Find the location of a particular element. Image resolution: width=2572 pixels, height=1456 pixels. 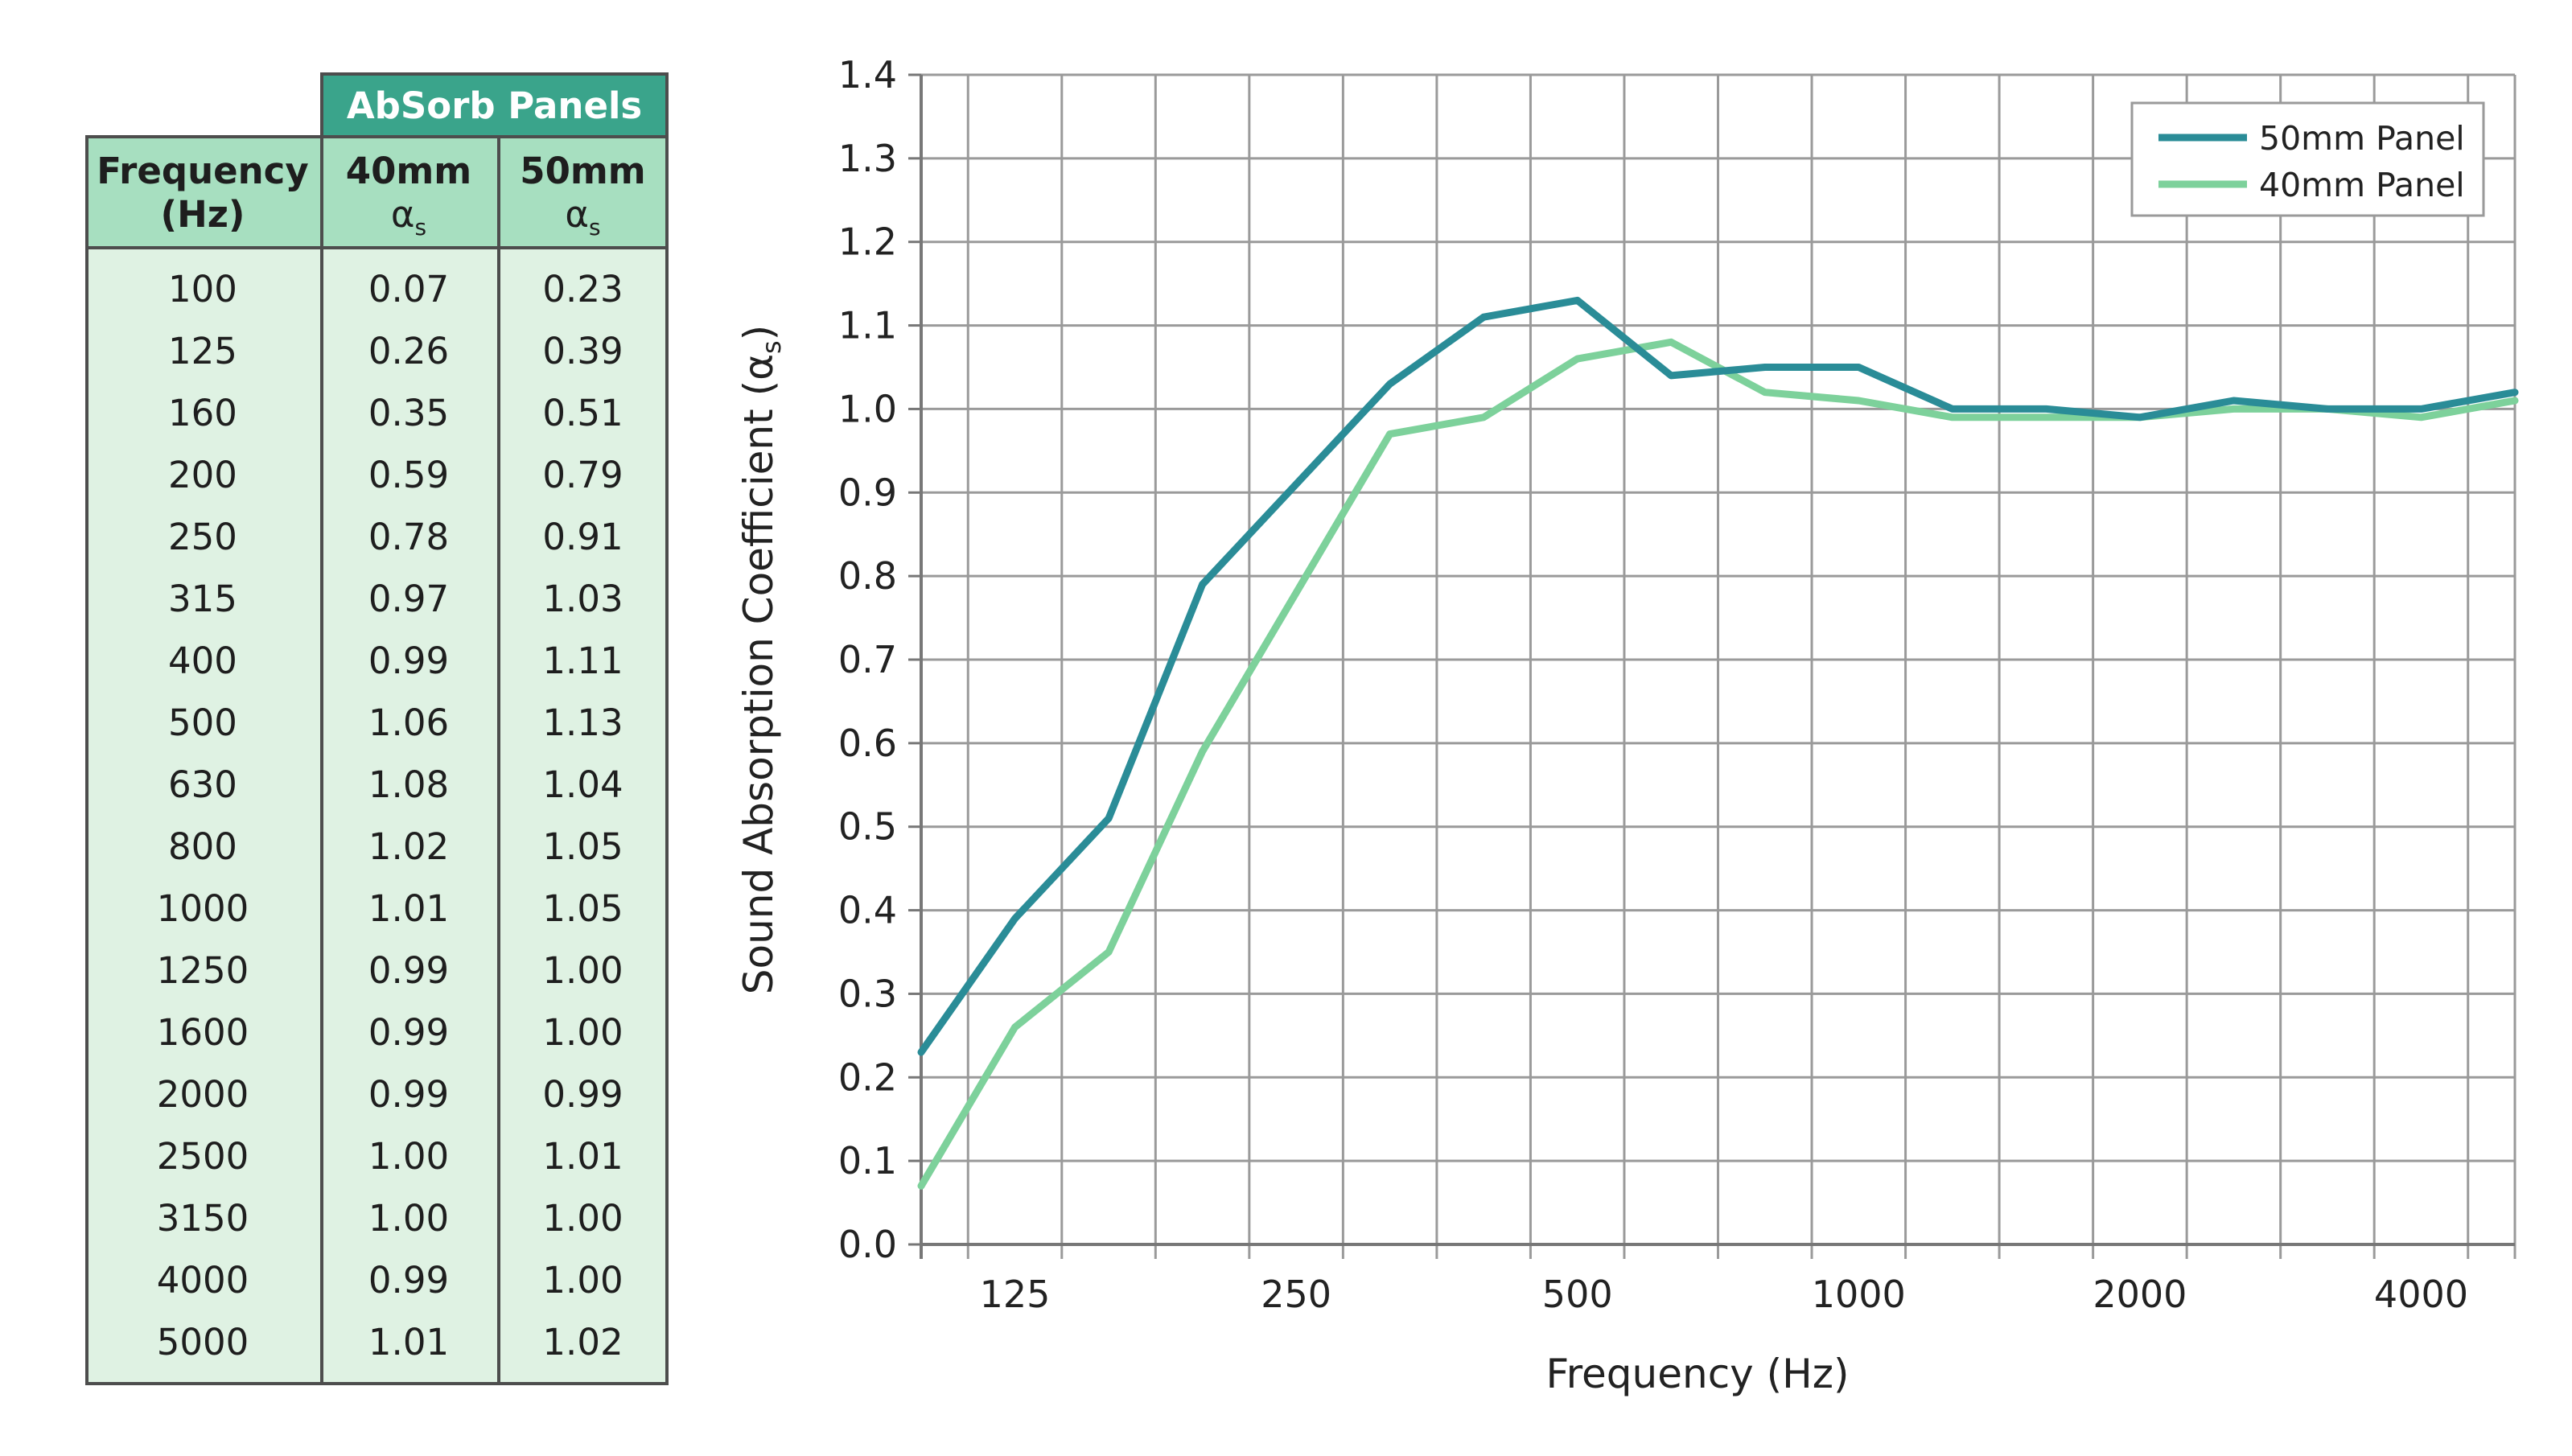

header-50mm-alpha: αs is located at coordinates (583, 221).